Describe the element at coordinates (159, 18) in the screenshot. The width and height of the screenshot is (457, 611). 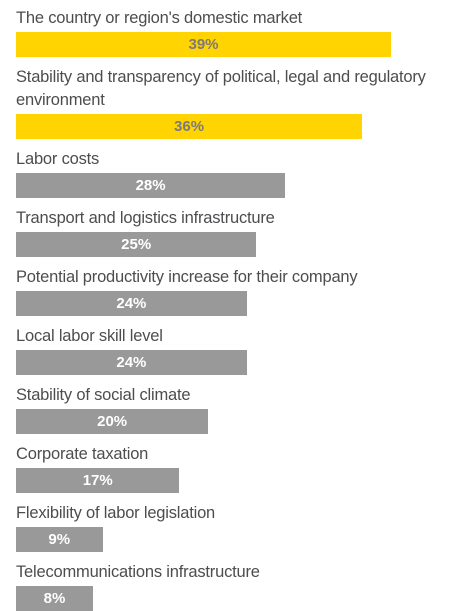
I see `category-label: The country or region's domestic market` at that location.